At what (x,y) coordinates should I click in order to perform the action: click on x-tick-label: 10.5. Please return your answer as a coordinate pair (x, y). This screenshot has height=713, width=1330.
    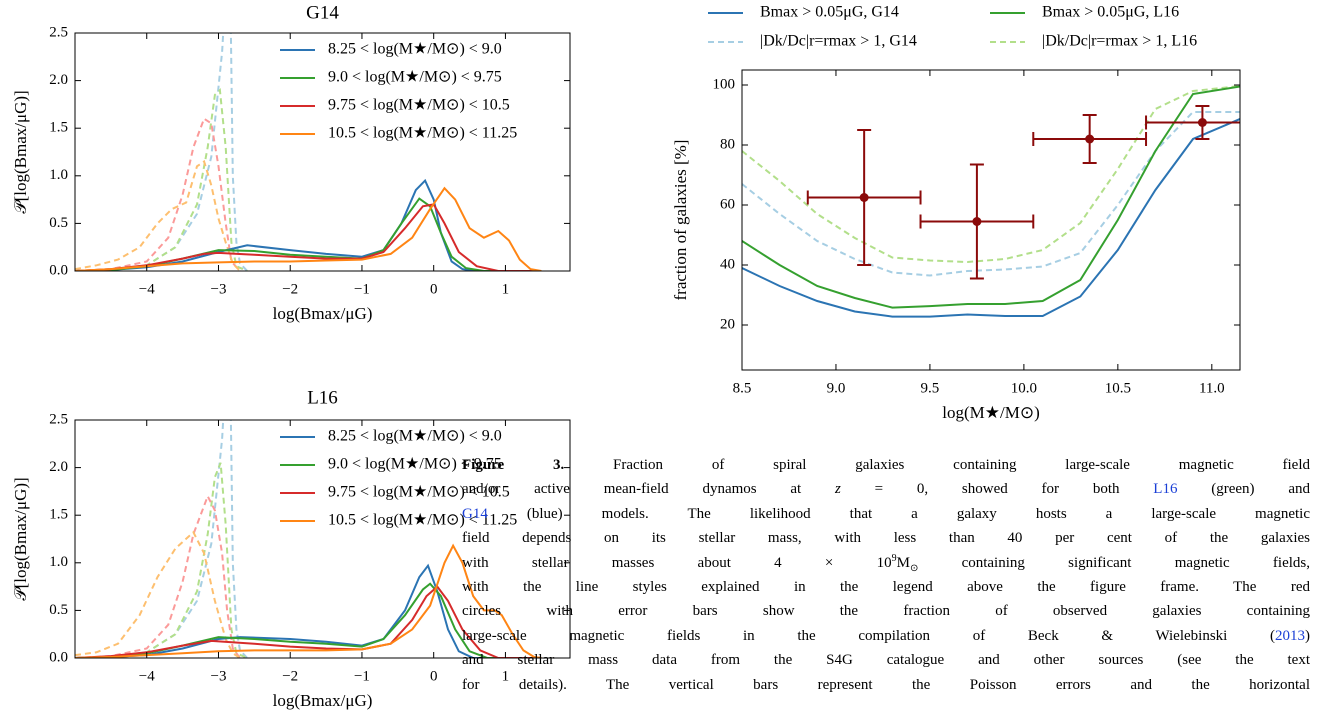
    Looking at the image, I should click on (1118, 388).